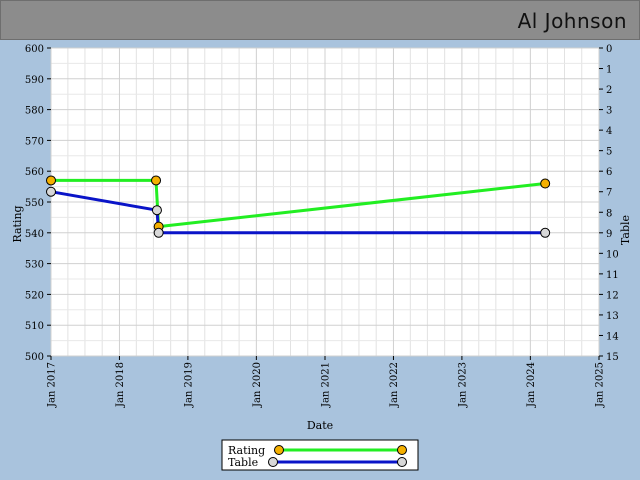  What do you see at coordinates (34, 49) in the screenshot?
I see `left-tick-label: 600` at bounding box center [34, 49].